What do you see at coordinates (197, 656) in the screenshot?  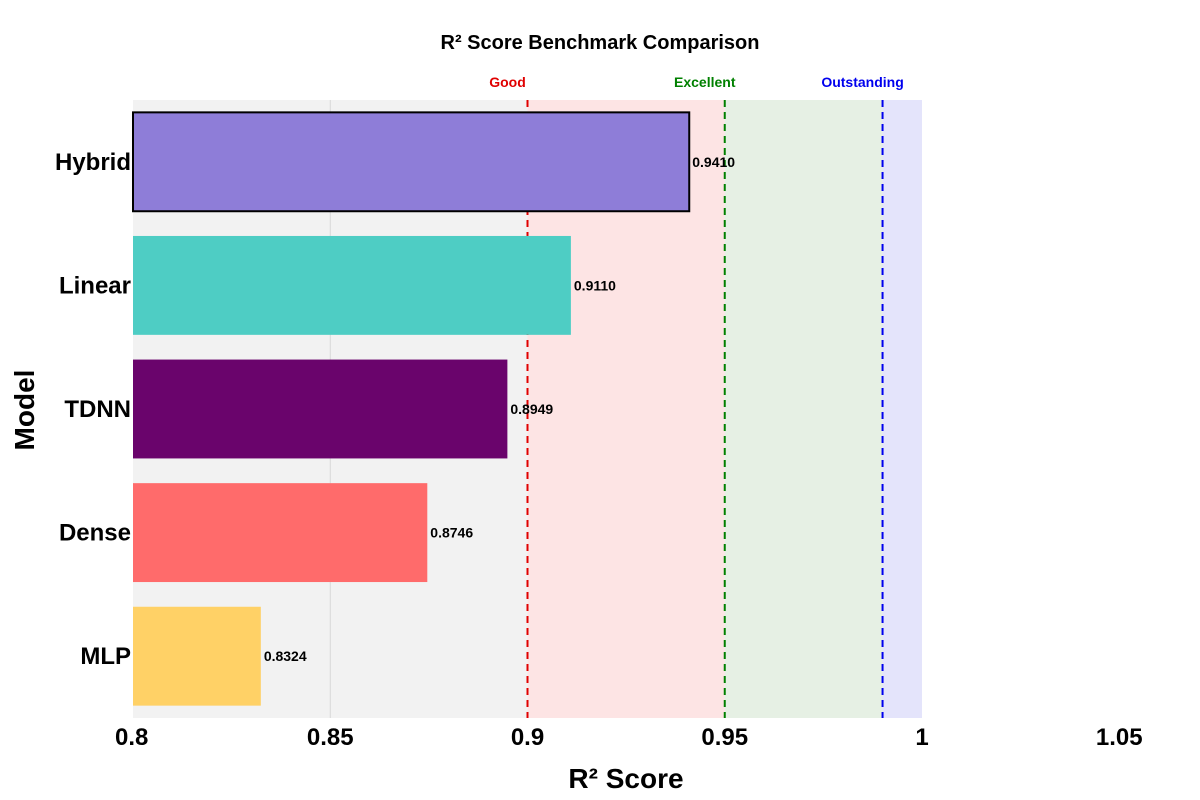 I see `bar-mlp` at bounding box center [197, 656].